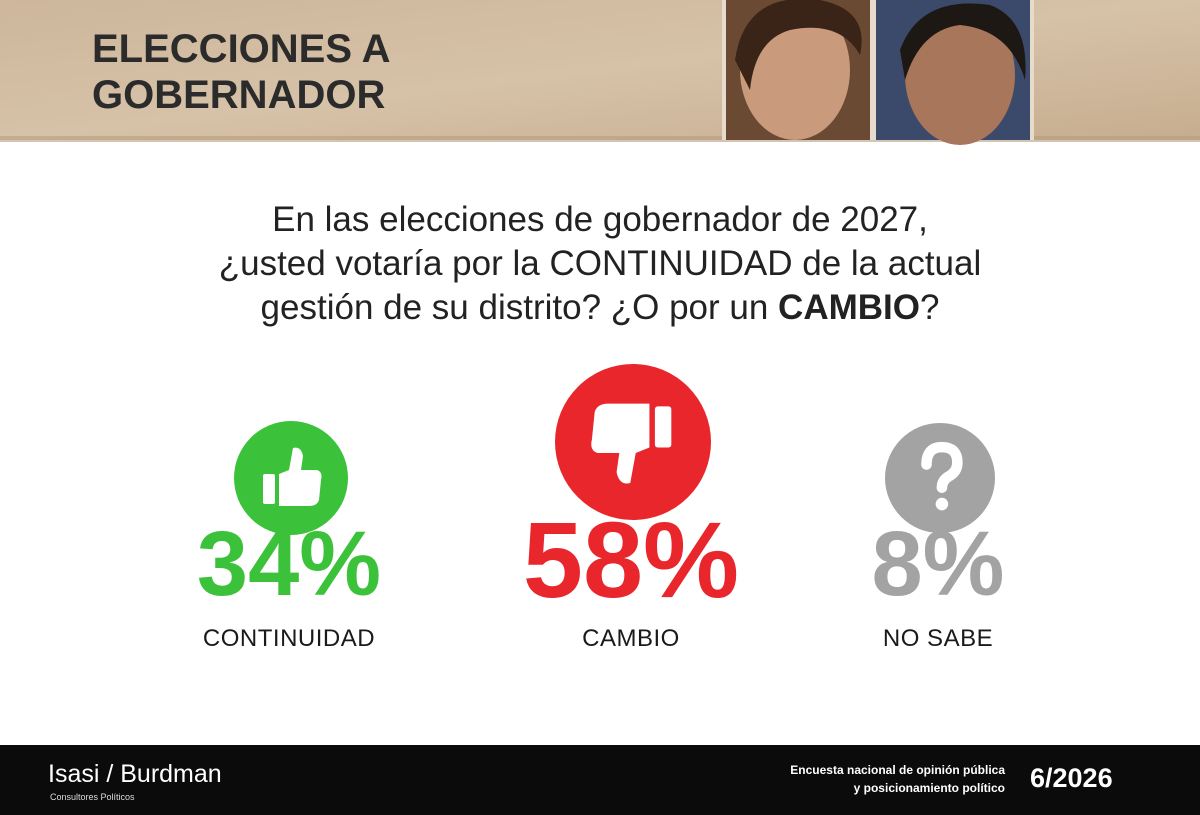  What do you see at coordinates (938, 564) in the screenshot?
I see `result-value: 8%` at bounding box center [938, 564].